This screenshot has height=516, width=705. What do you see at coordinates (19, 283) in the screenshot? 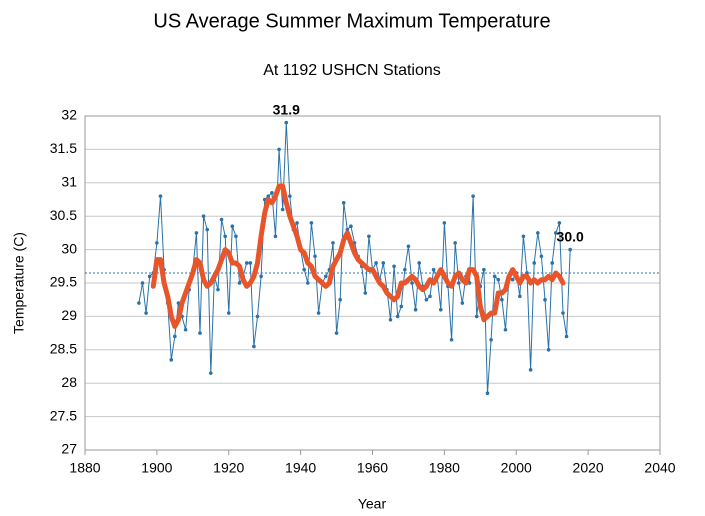
I see `y-axis-label: Temperature (C)` at bounding box center [19, 283].